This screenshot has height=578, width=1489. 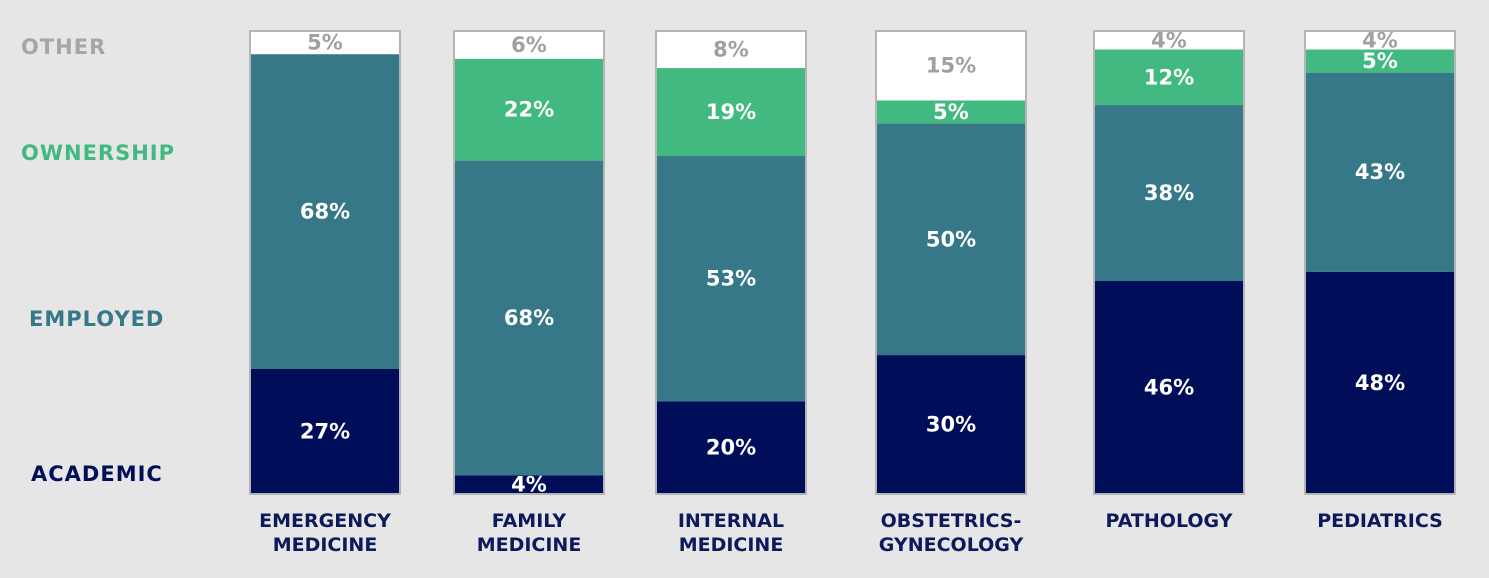 I want to click on category-label: EMERGENCY, so click(x=325, y=521).